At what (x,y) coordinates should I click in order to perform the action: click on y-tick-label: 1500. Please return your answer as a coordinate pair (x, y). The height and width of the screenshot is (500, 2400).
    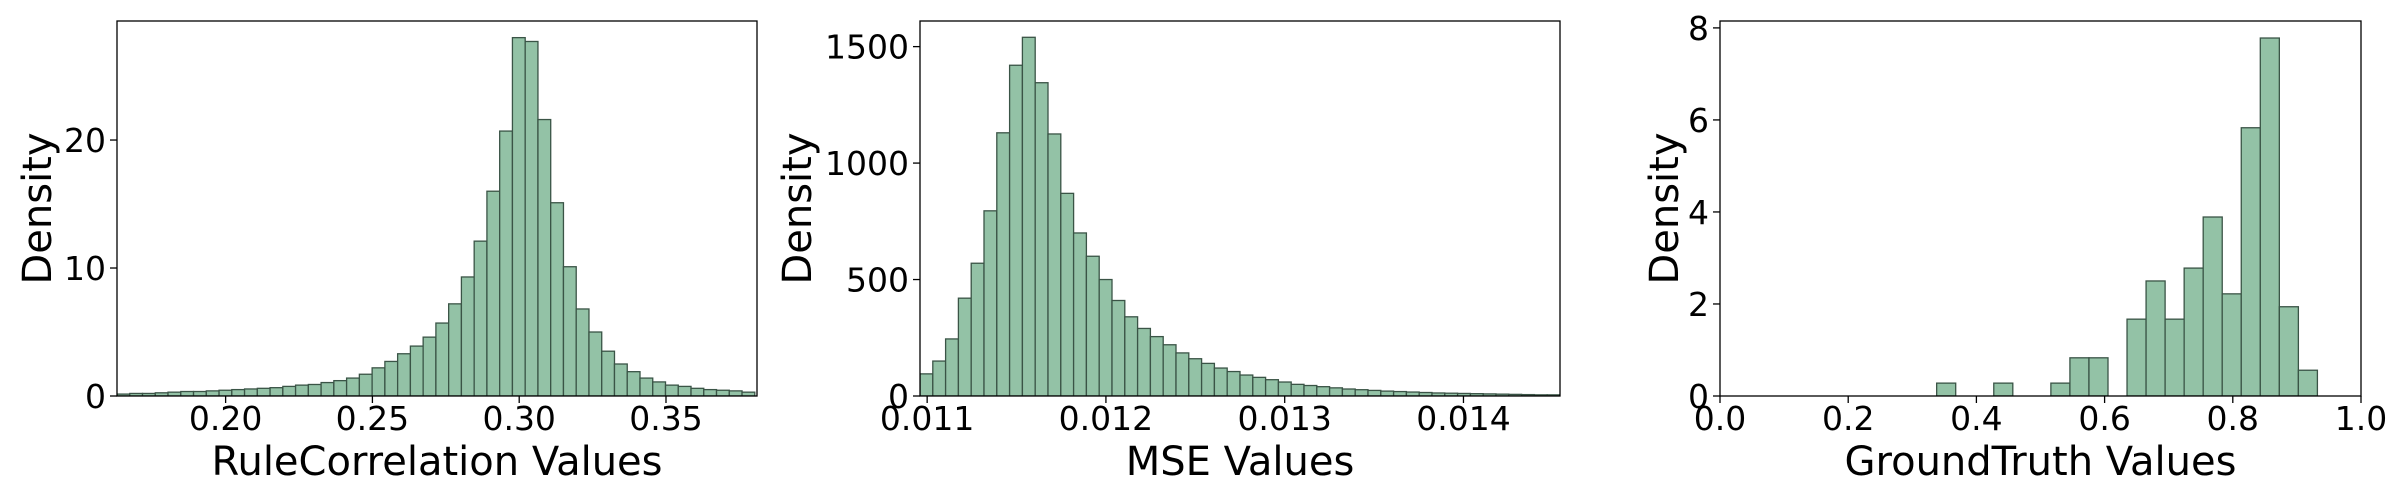
    Looking at the image, I should click on (867, 47).